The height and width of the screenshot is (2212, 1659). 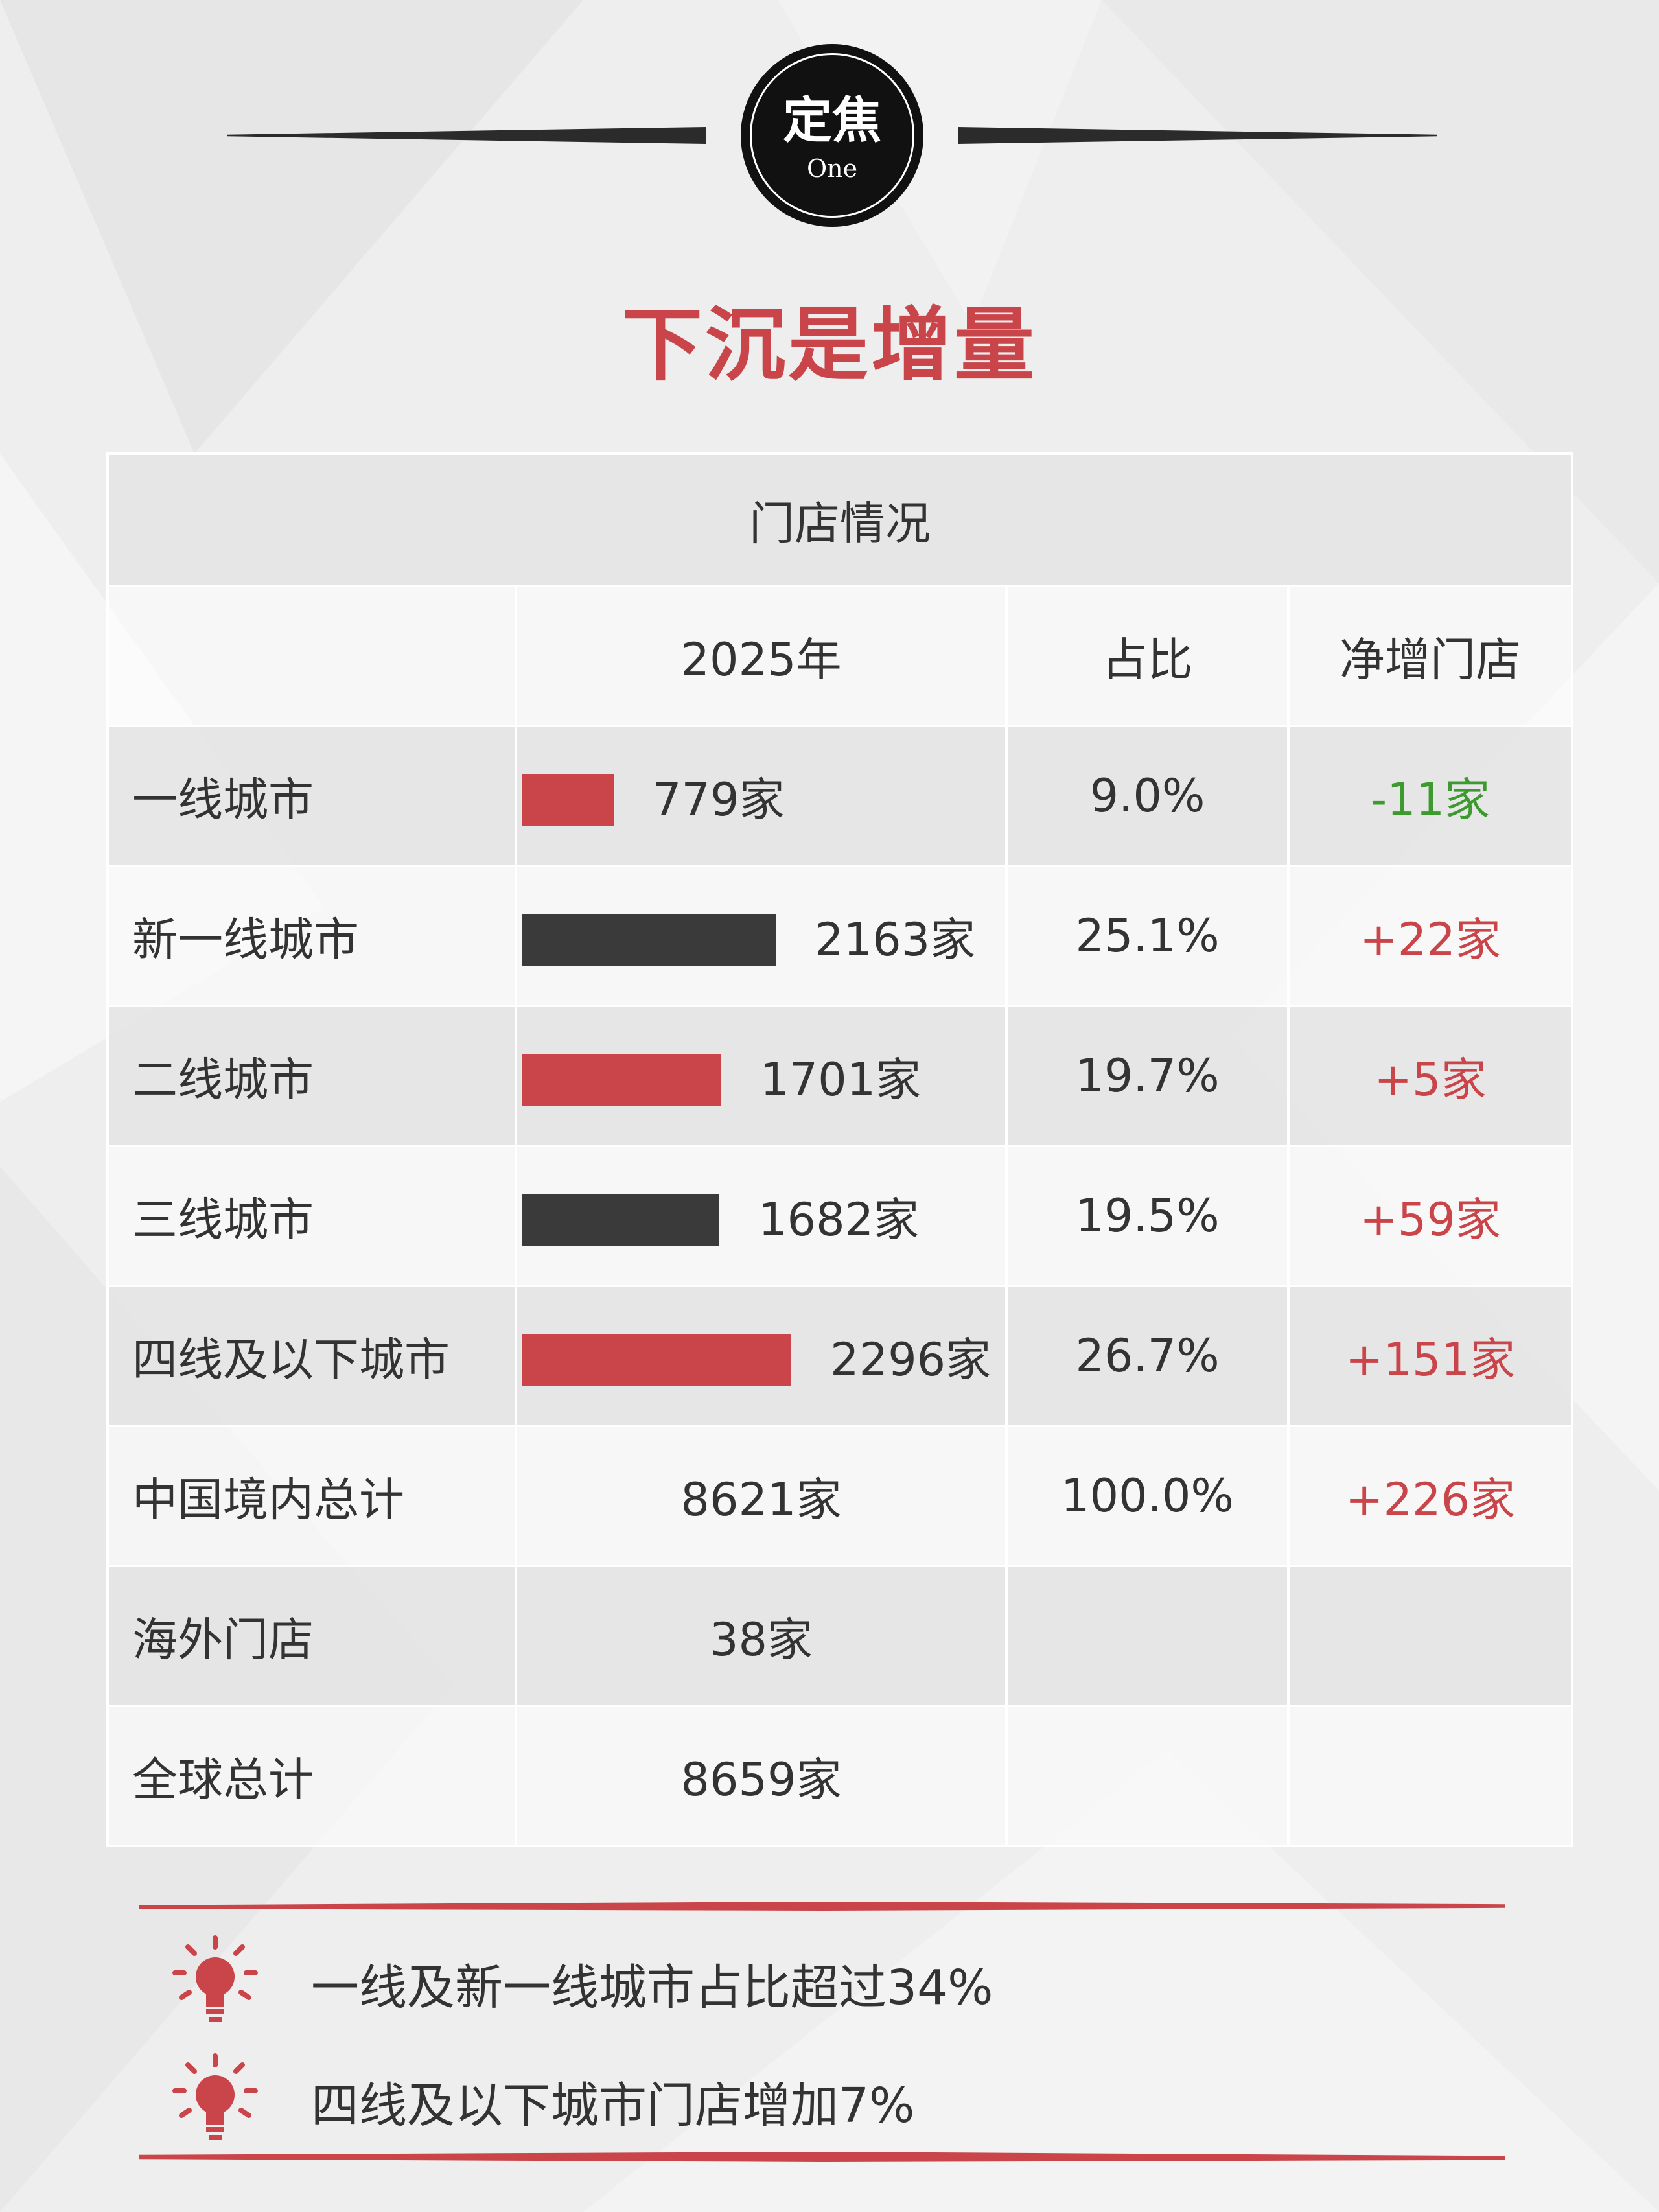 I want to click on row-label: 新一线城市, so click(x=312, y=936).